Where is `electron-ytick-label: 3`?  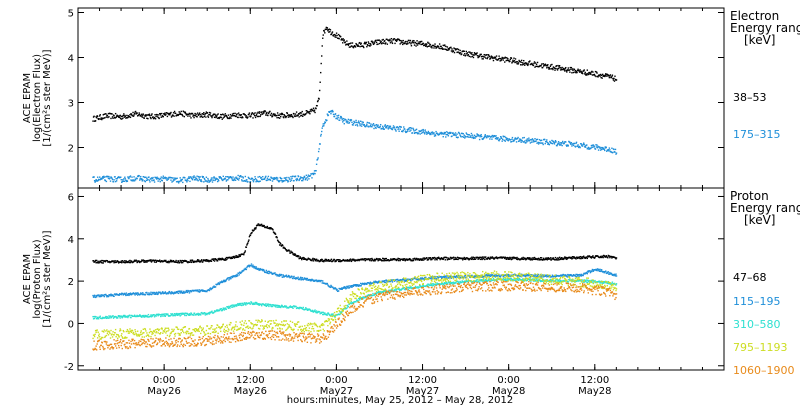
electron-ytick-label: 3 is located at coordinates (71, 104).